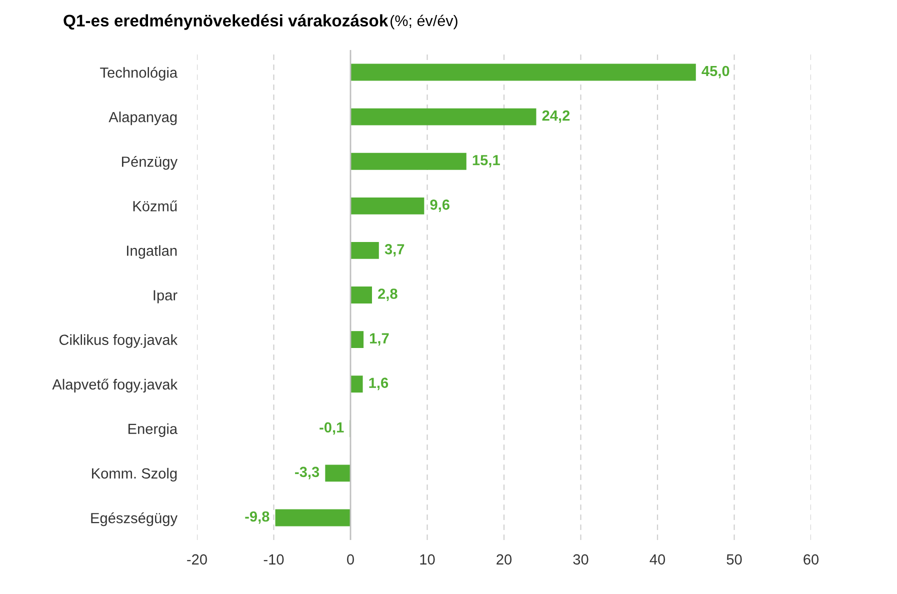 This screenshot has width=897, height=594. Describe the element at coordinates (379, 339) in the screenshot. I see `data-label: 1,7` at that location.